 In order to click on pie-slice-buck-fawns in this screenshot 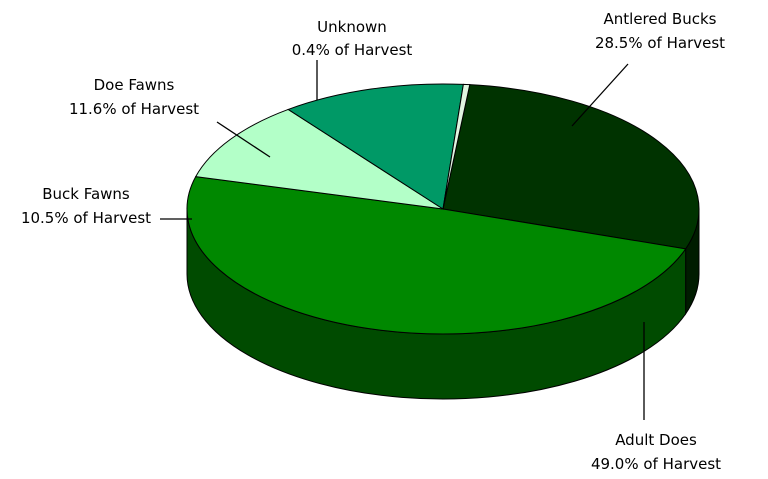, I will do `click(319, 159)`.